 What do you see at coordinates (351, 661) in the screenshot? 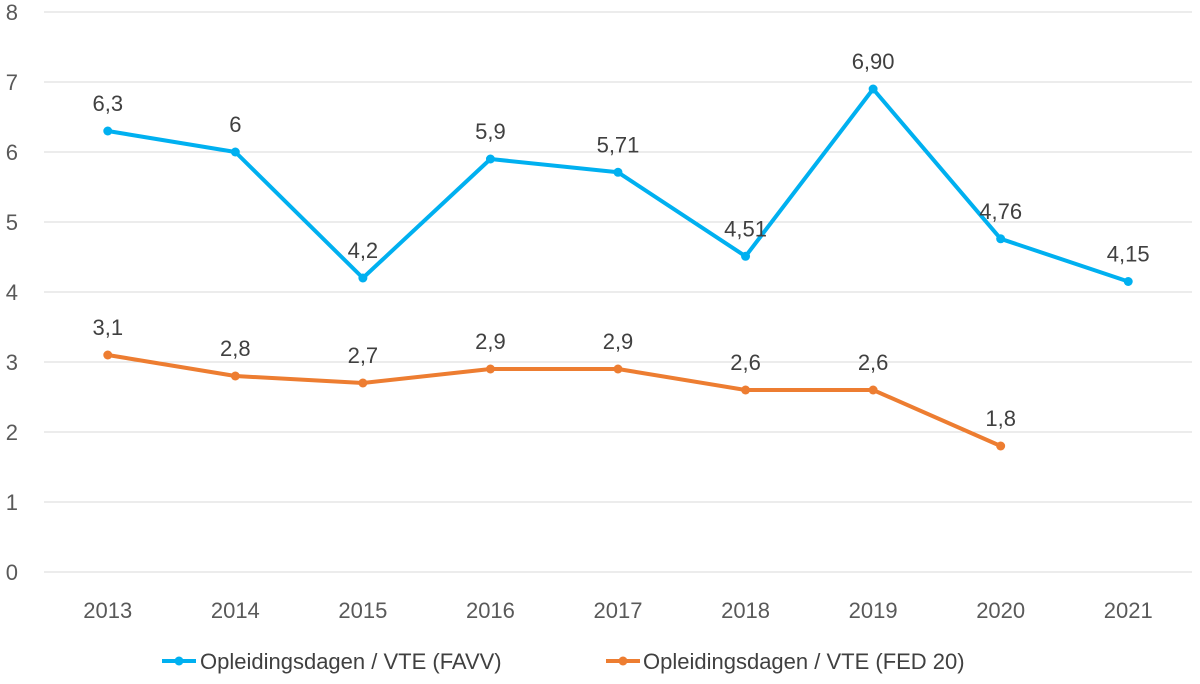
I see `legend-label: Opleidingsdagen / VTE (FAVV)` at bounding box center [351, 661].